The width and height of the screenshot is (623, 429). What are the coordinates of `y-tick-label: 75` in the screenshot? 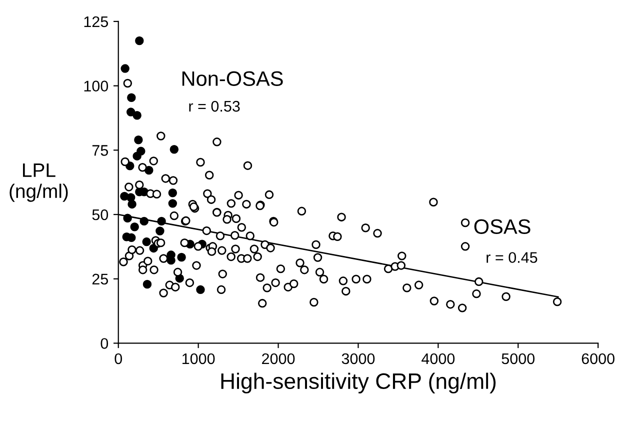 It's located at (100, 150).